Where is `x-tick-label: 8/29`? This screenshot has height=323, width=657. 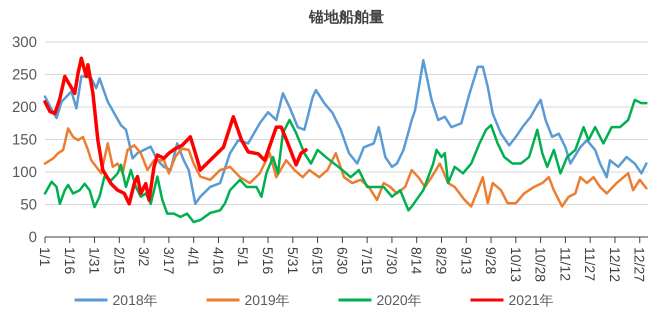
x-tick-label: 8/29 is located at coordinates (441, 260).